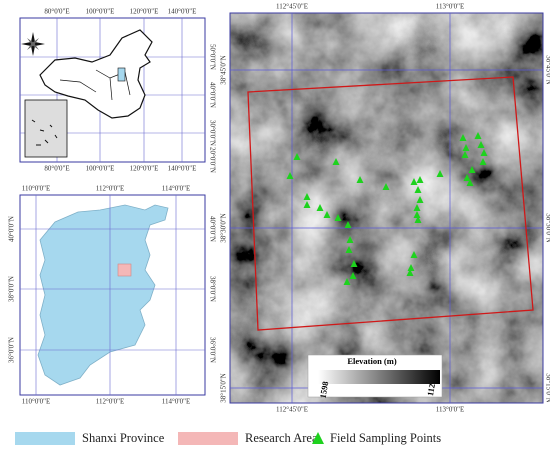  Describe the element at coordinates (324, 390) in the screenshot. I see `elevation-max: 1598` at that location.